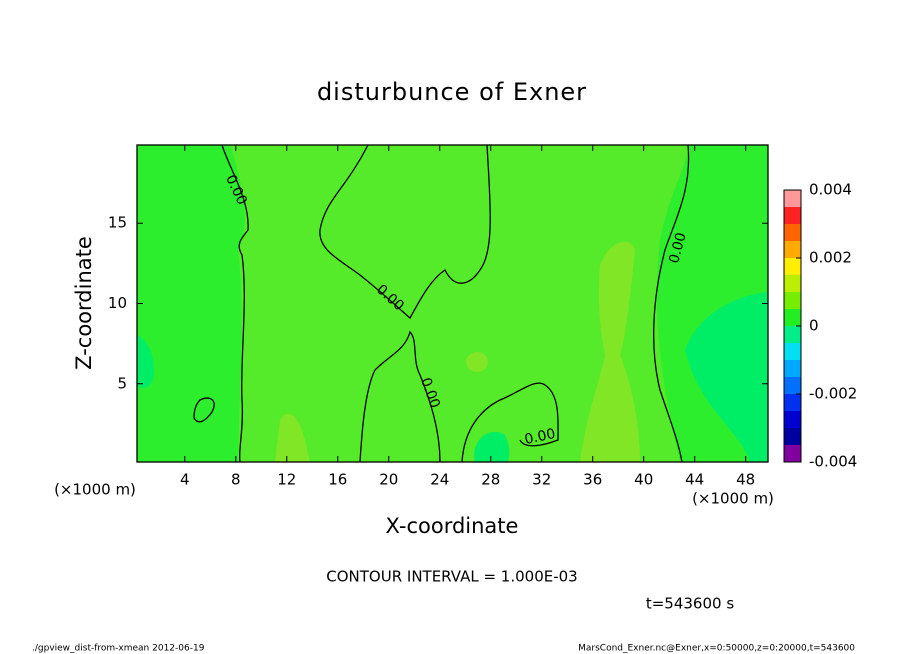 Image resolution: width=904 pixels, height=654 pixels. What do you see at coordinates (95, 490) in the screenshot?
I see `x-unit: (×1000 m)` at bounding box center [95, 490].